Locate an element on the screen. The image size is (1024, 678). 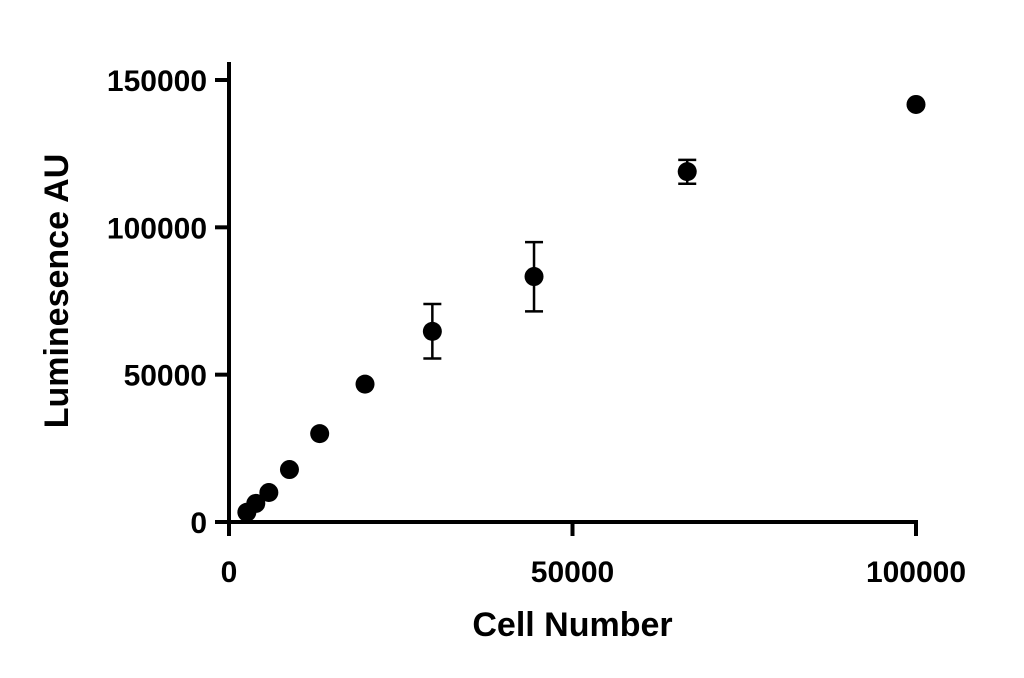
y-axis-title: Luminesence AU is located at coordinates (57, 291).